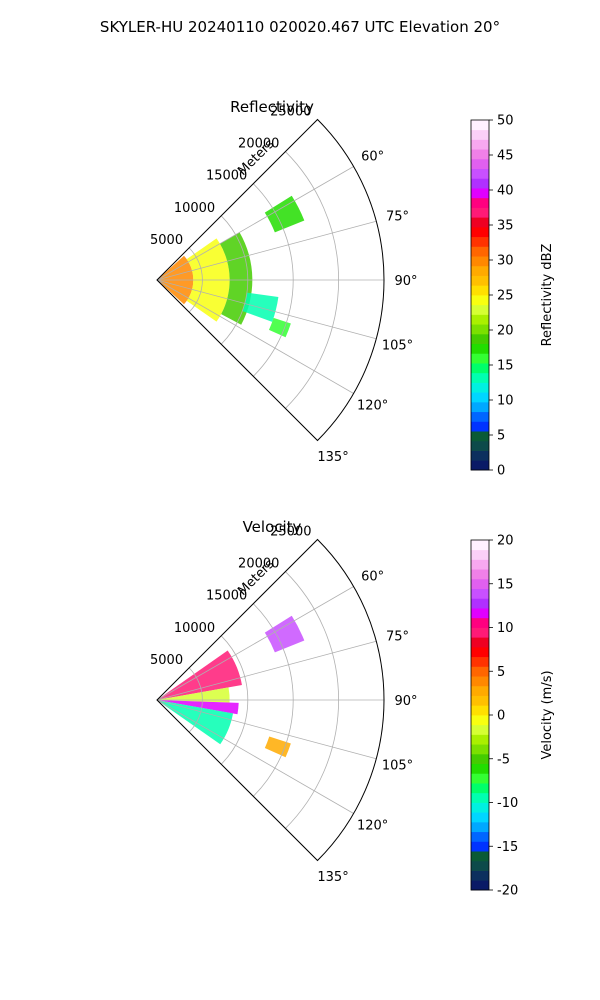 The image size is (600, 1000). What do you see at coordinates (505, 296) in the screenshot?
I see `colorbar-tick-label: 25` at bounding box center [505, 296].